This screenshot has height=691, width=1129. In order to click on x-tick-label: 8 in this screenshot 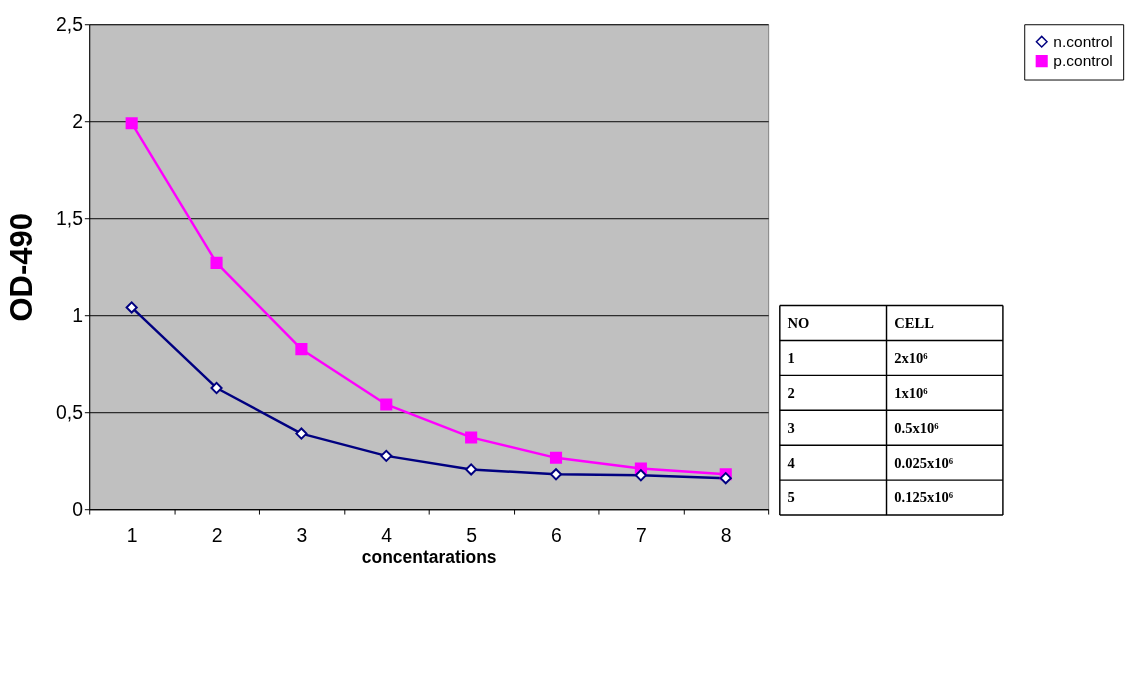, I will do `click(726, 534)`.